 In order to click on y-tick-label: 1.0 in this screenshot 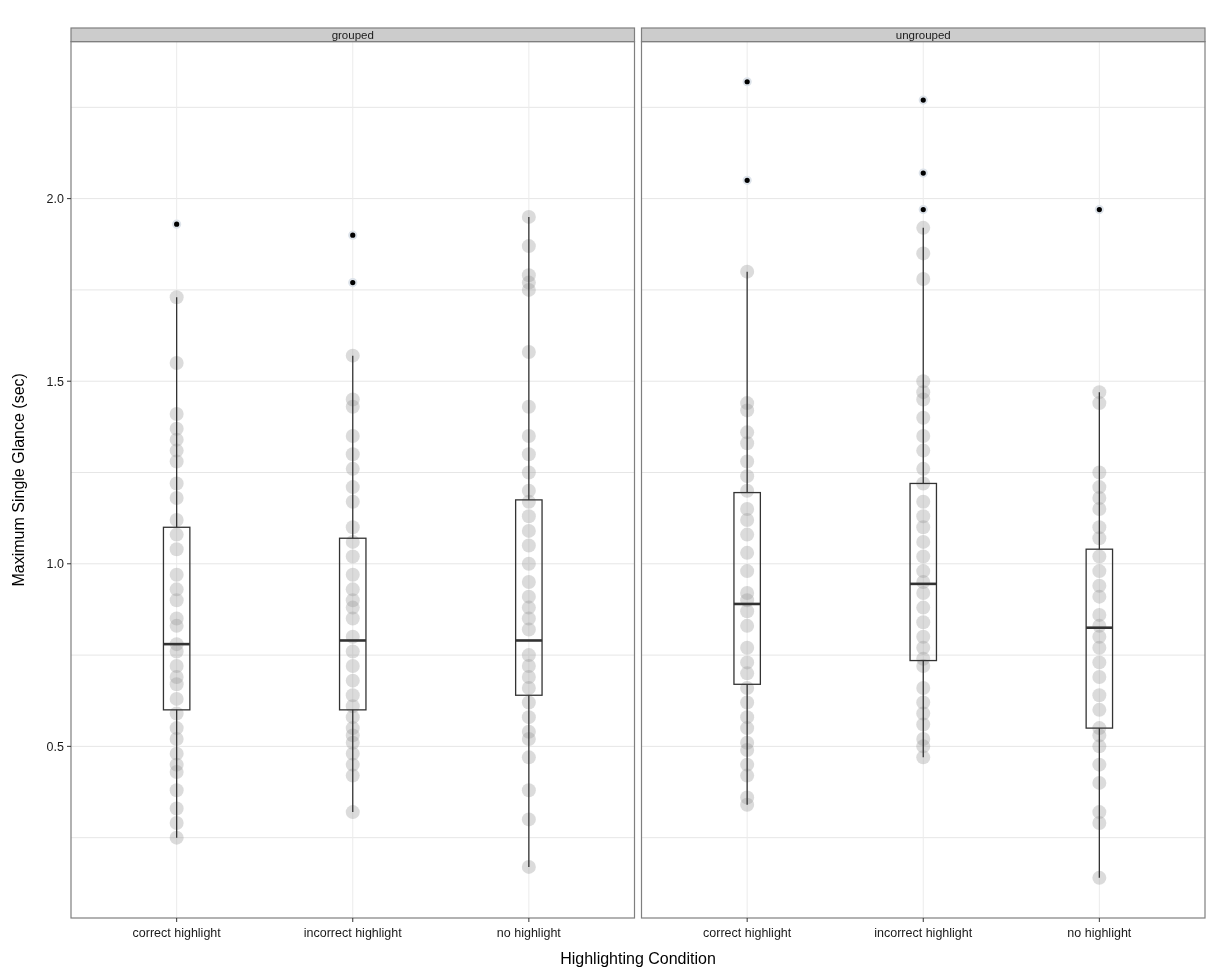, I will do `click(55, 564)`.